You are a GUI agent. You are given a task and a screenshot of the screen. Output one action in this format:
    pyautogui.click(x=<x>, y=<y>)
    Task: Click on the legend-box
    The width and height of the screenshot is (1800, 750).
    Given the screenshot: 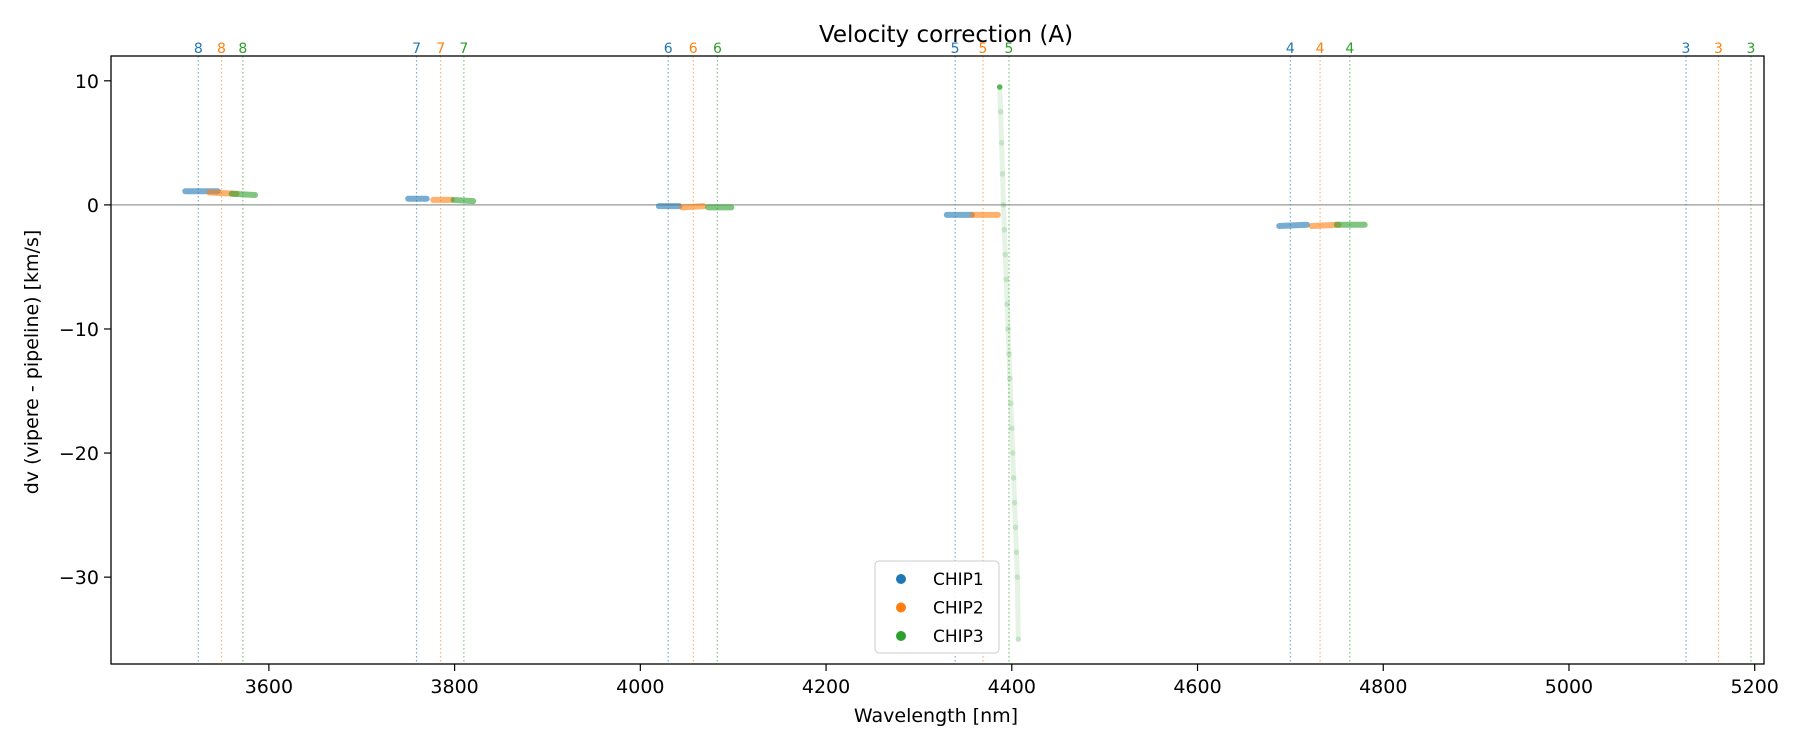 What is the action you would take?
    pyautogui.click(x=937, y=607)
    